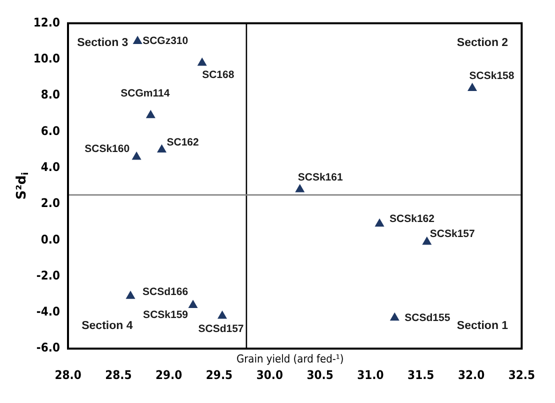 Image resolution: width=555 pixels, height=403 pixels. I want to click on x-tick-label: 28.0, so click(68, 375).